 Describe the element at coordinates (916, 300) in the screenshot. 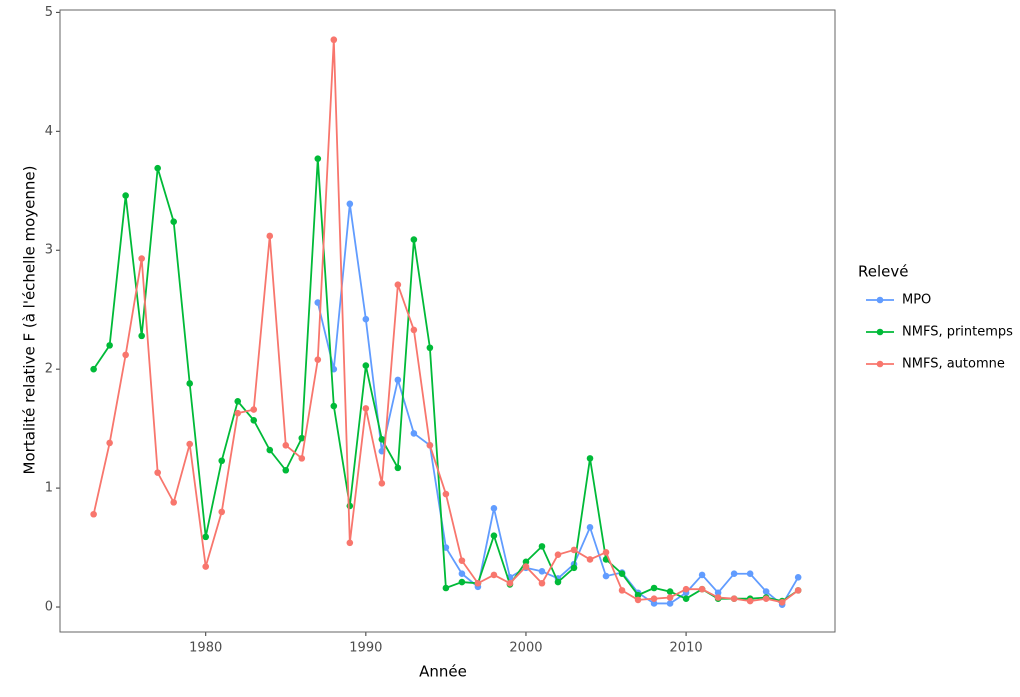

I see `legend-label: MPO` at that location.